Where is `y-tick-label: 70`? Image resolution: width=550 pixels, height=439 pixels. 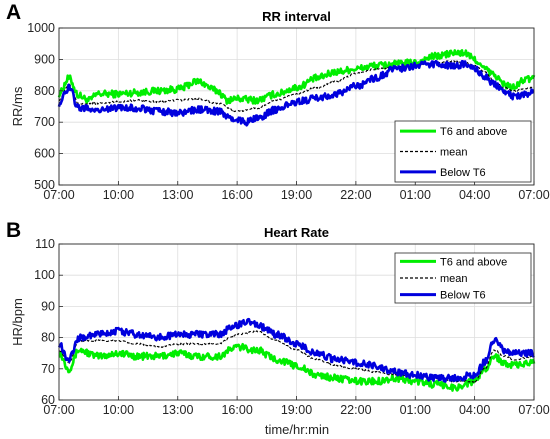 y-tick-label: 70 is located at coordinates (48, 369).